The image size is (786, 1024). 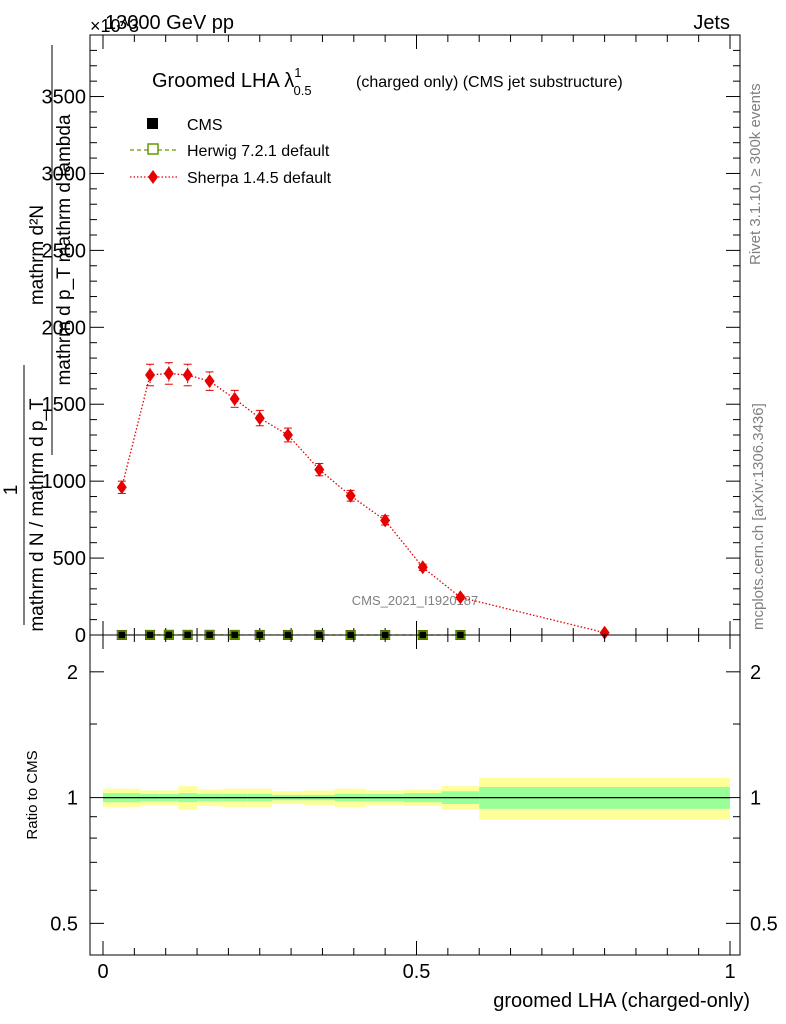 What do you see at coordinates (258, 151) in the screenshot?
I see `legend-label-herwig: Herwig 7.2.1 default` at bounding box center [258, 151].